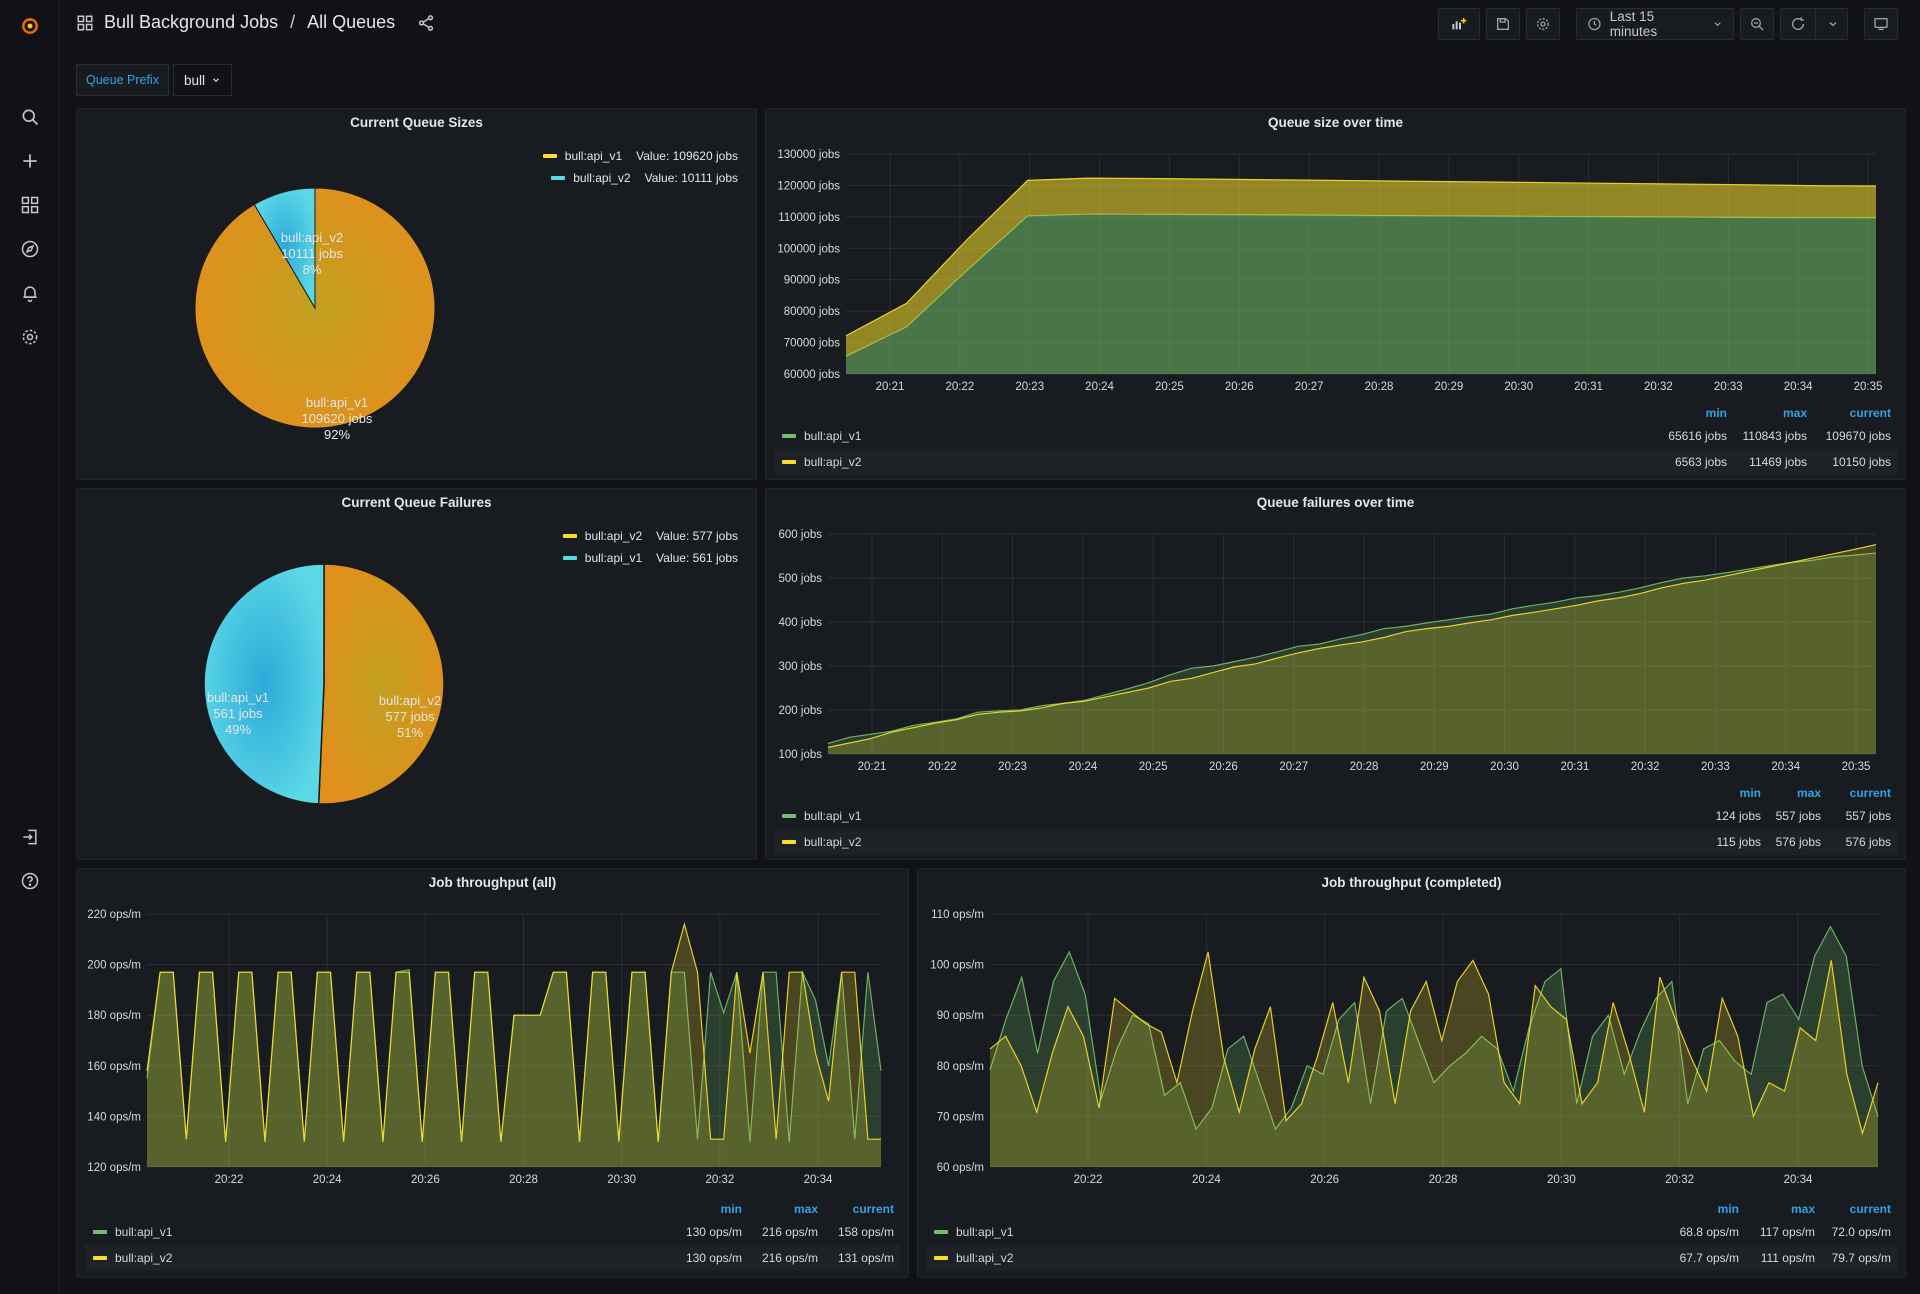 This screenshot has width=1920, height=1294. What do you see at coordinates (812, 344) in the screenshot?
I see `y-tick-label: 70000 jobs` at bounding box center [812, 344].